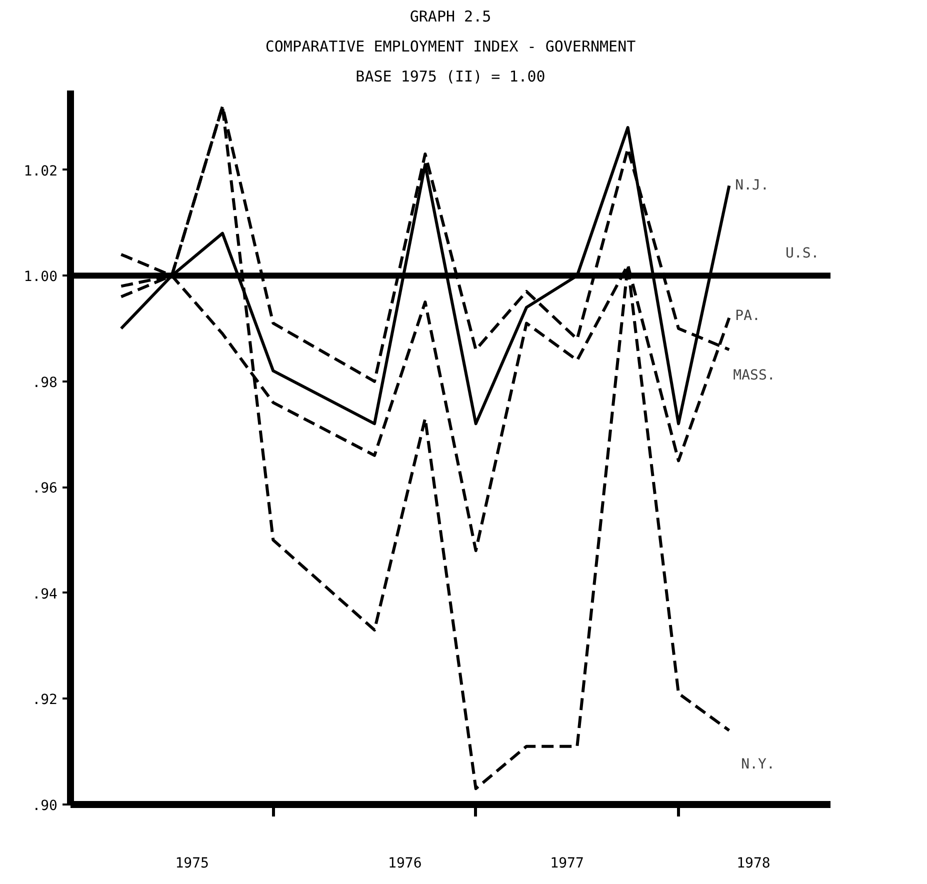 This screenshot has width=927, height=884. I want to click on x-tick-label: 1976, so click(405, 864).